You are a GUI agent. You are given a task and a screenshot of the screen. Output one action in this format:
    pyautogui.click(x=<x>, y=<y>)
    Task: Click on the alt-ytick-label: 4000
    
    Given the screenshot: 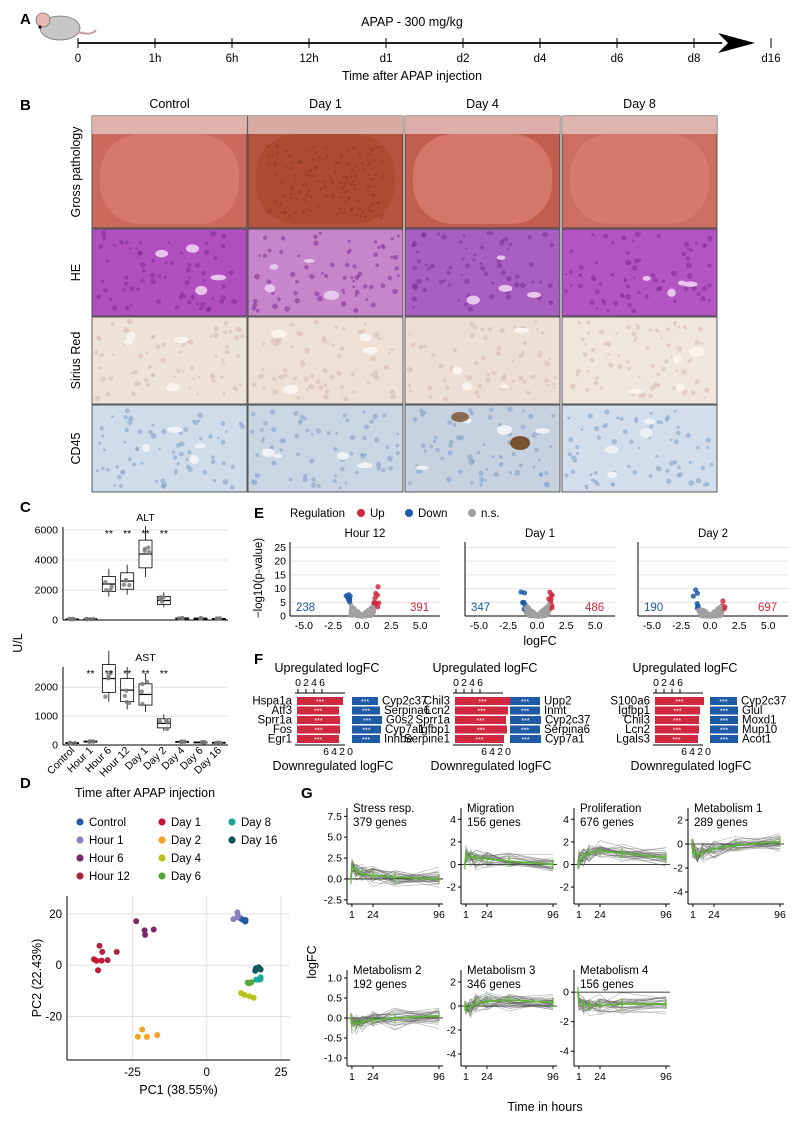 What is the action you would take?
    pyautogui.click(x=47, y=561)
    